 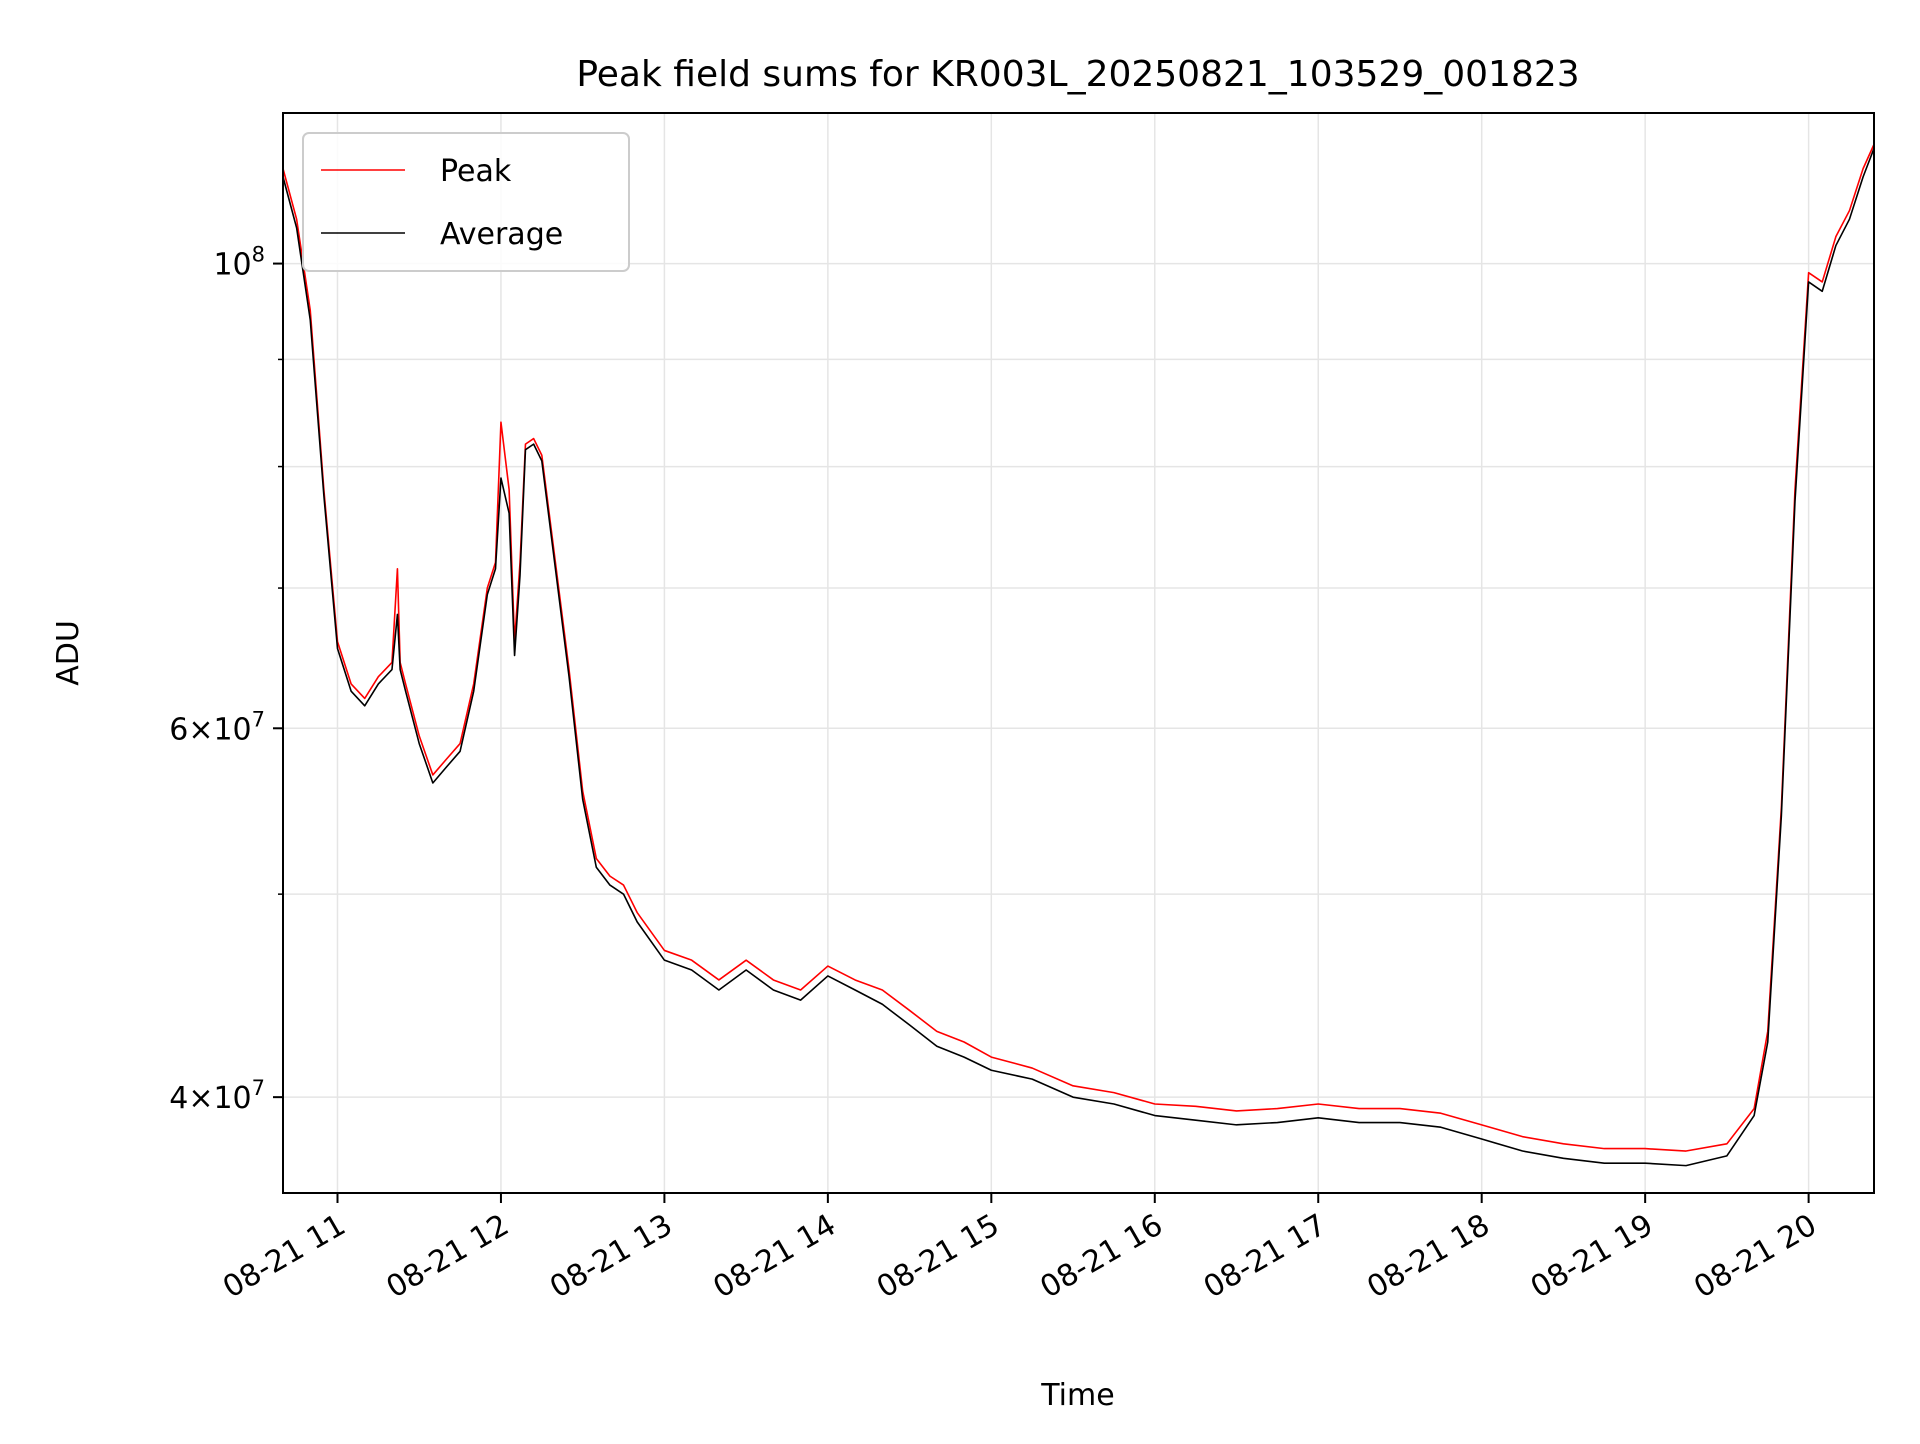 What do you see at coordinates (501, 234) in the screenshot?
I see `legend-label-average: Average` at bounding box center [501, 234].